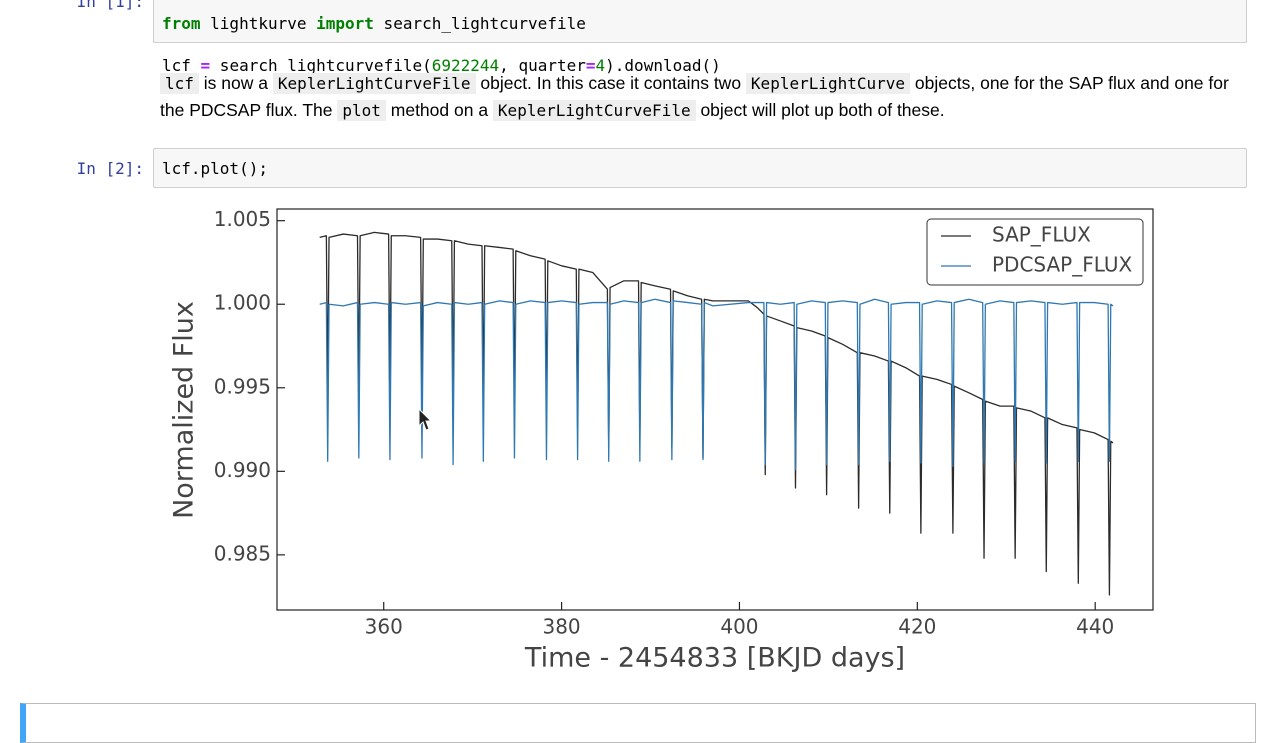  Describe the element at coordinates (1062, 265) in the screenshot. I see `legend-label: PDCSAP_FLUX` at that location.